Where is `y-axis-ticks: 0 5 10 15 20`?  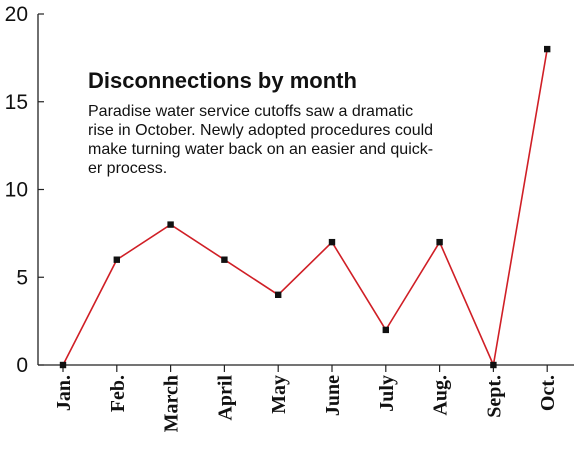
y-axis-ticks: 0 5 10 15 20 is located at coordinates (24, 190).